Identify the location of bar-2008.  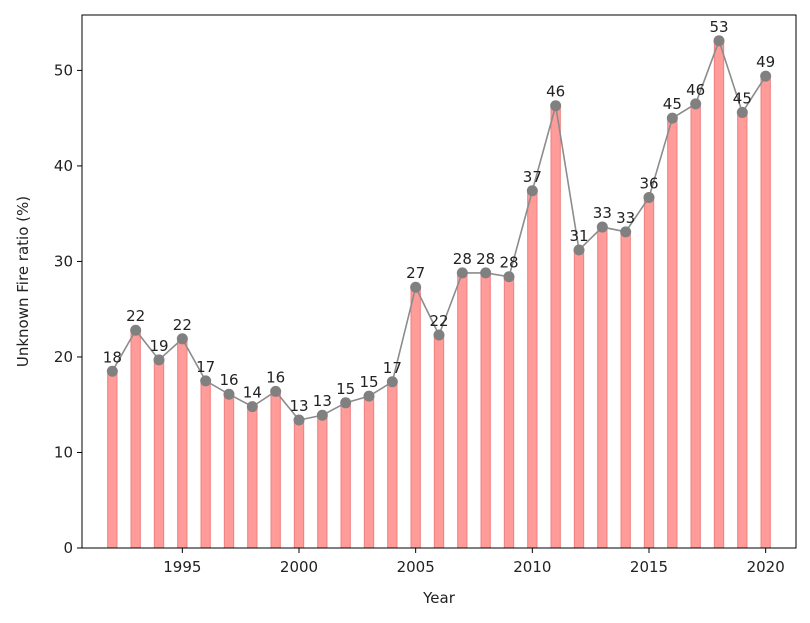
(485, 410).